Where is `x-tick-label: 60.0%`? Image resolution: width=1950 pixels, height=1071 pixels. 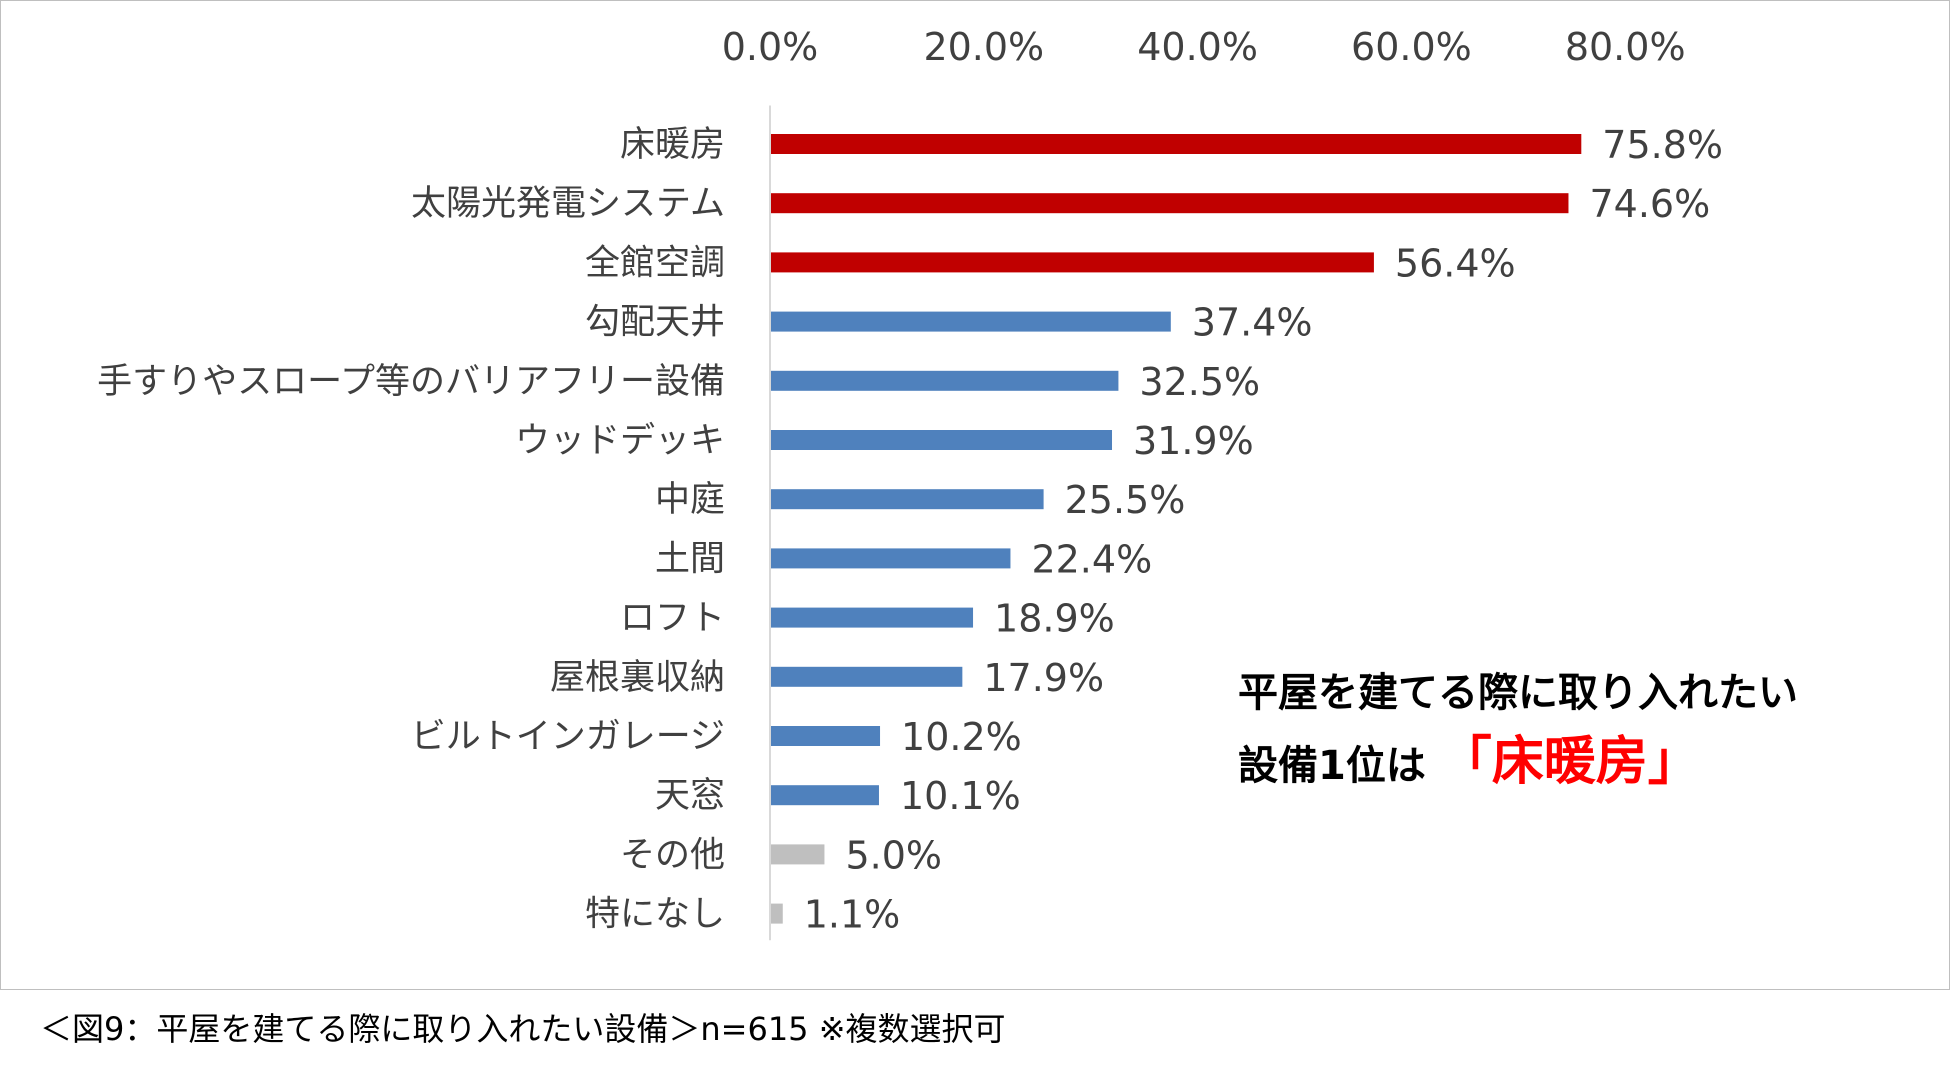
x-tick-label: 60.0% is located at coordinates (1411, 47).